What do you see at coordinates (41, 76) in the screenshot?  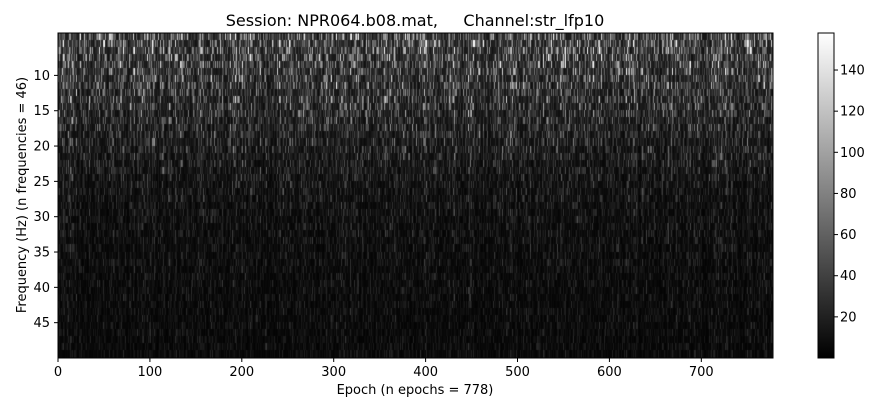 I see `y-tick-label: 10` at bounding box center [41, 76].